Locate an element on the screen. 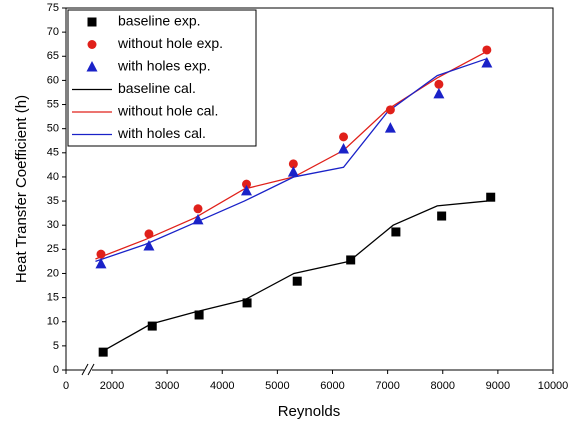  legend-label: baseline cal. is located at coordinates (157, 88).